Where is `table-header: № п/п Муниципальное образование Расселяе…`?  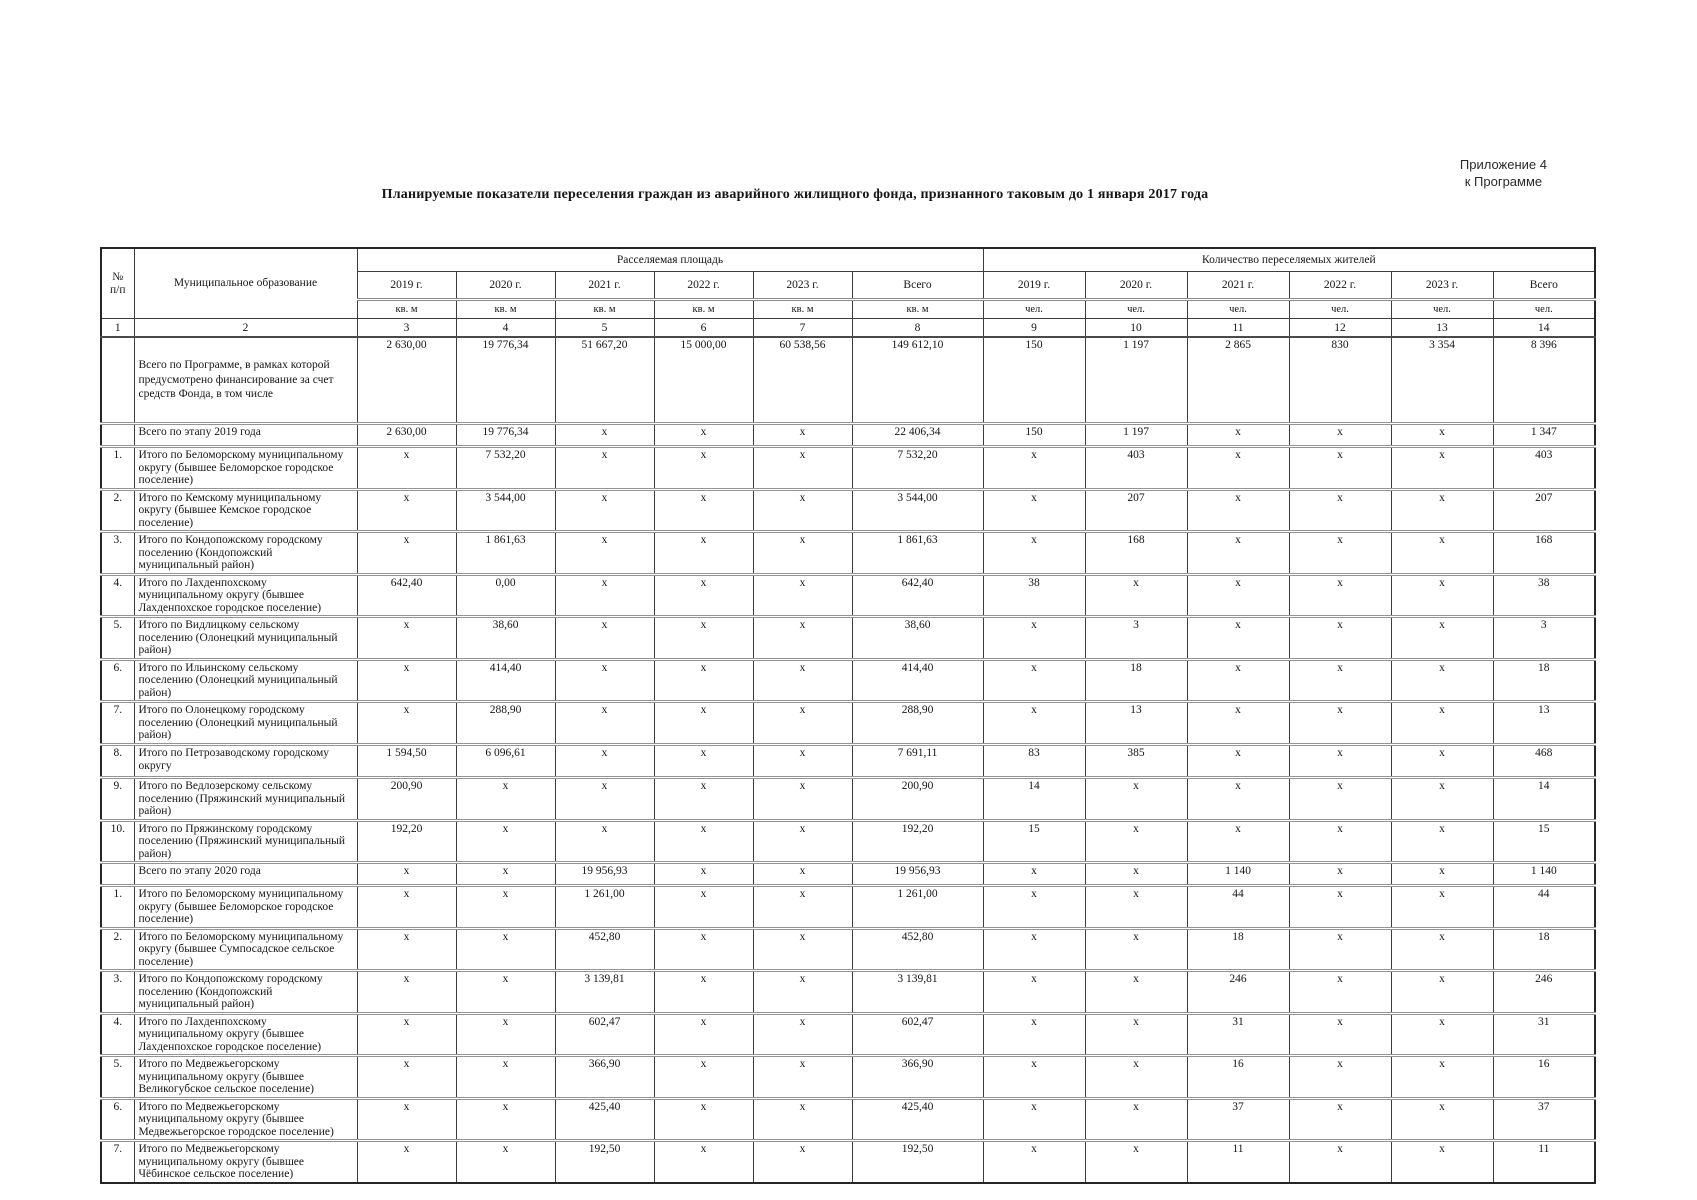
table-header: № п/п Муниципальное образование Расселяе… is located at coordinates (848, 293).